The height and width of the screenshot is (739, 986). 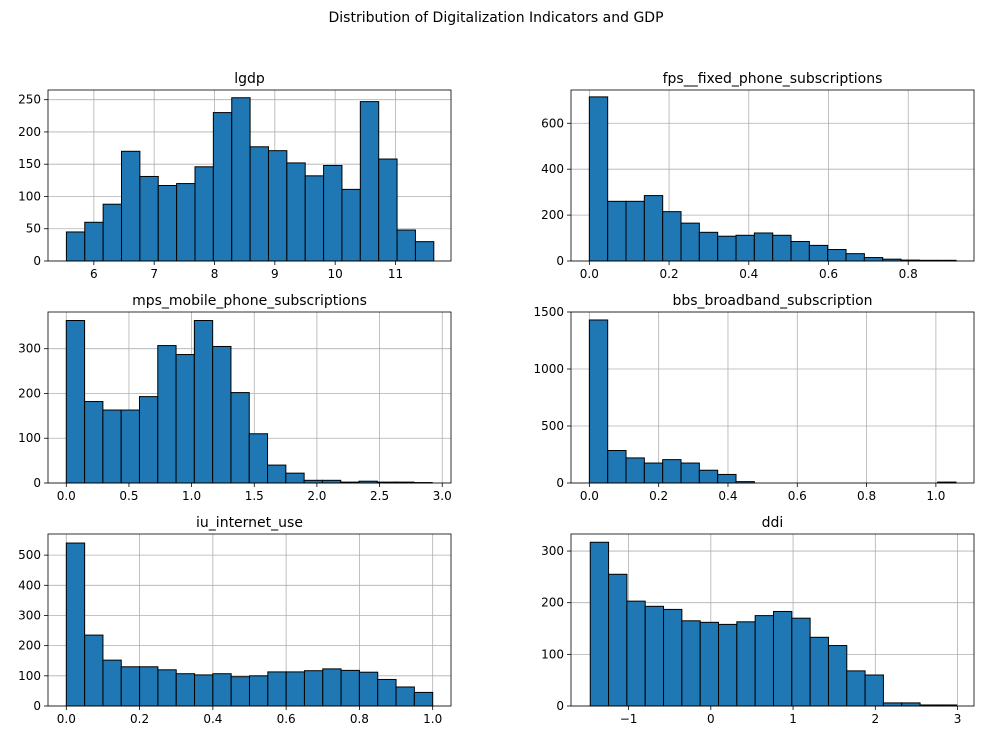 What do you see at coordinates (286, 719) in the screenshot?
I see `x-tick-label: 0.6` at bounding box center [286, 719].